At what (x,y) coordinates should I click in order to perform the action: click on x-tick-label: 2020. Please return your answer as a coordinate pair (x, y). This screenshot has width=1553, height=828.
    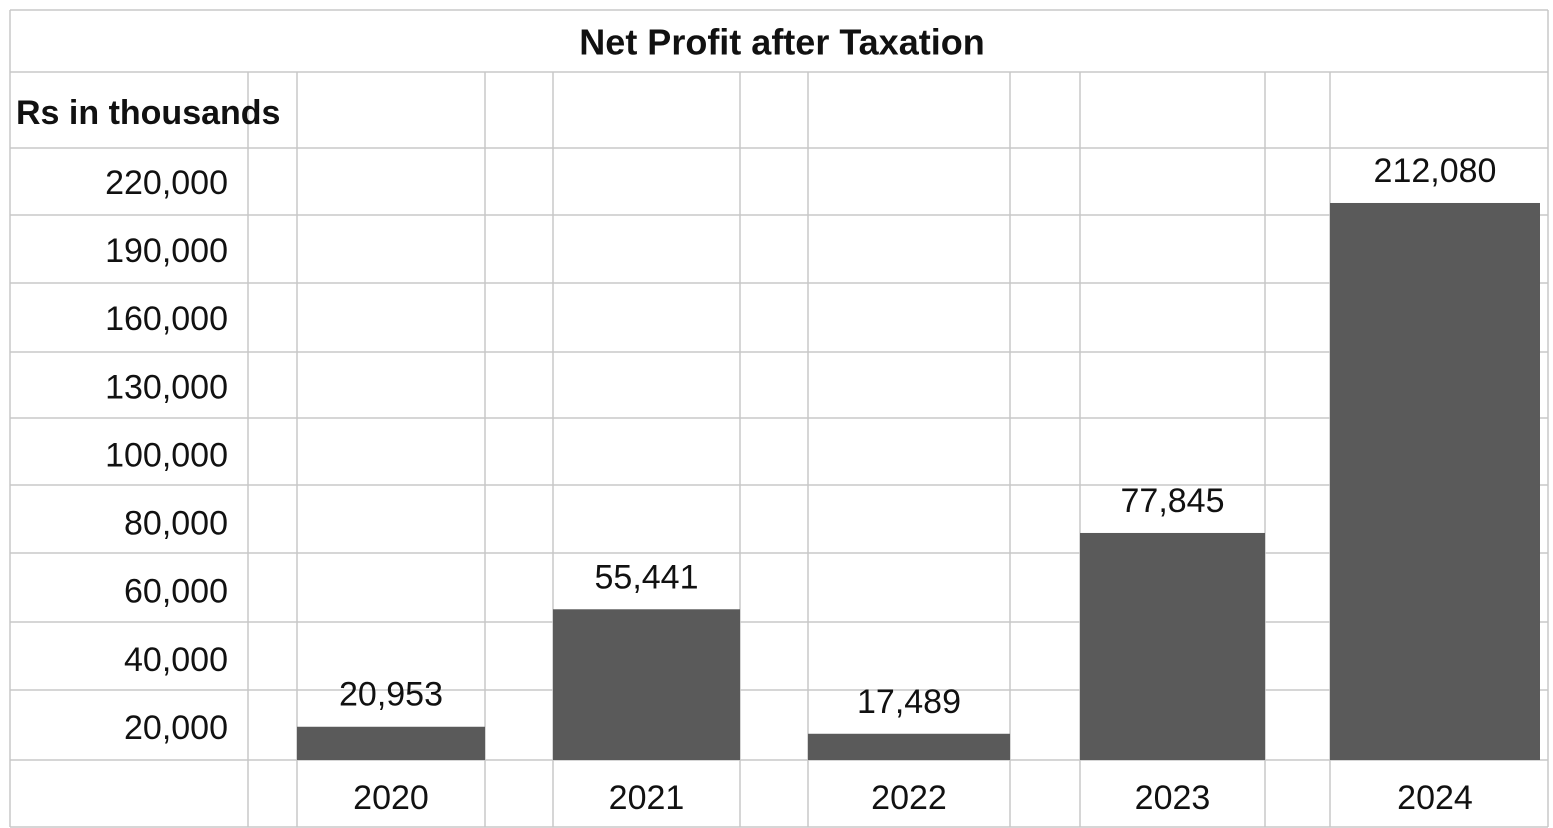
    Looking at the image, I should click on (391, 798).